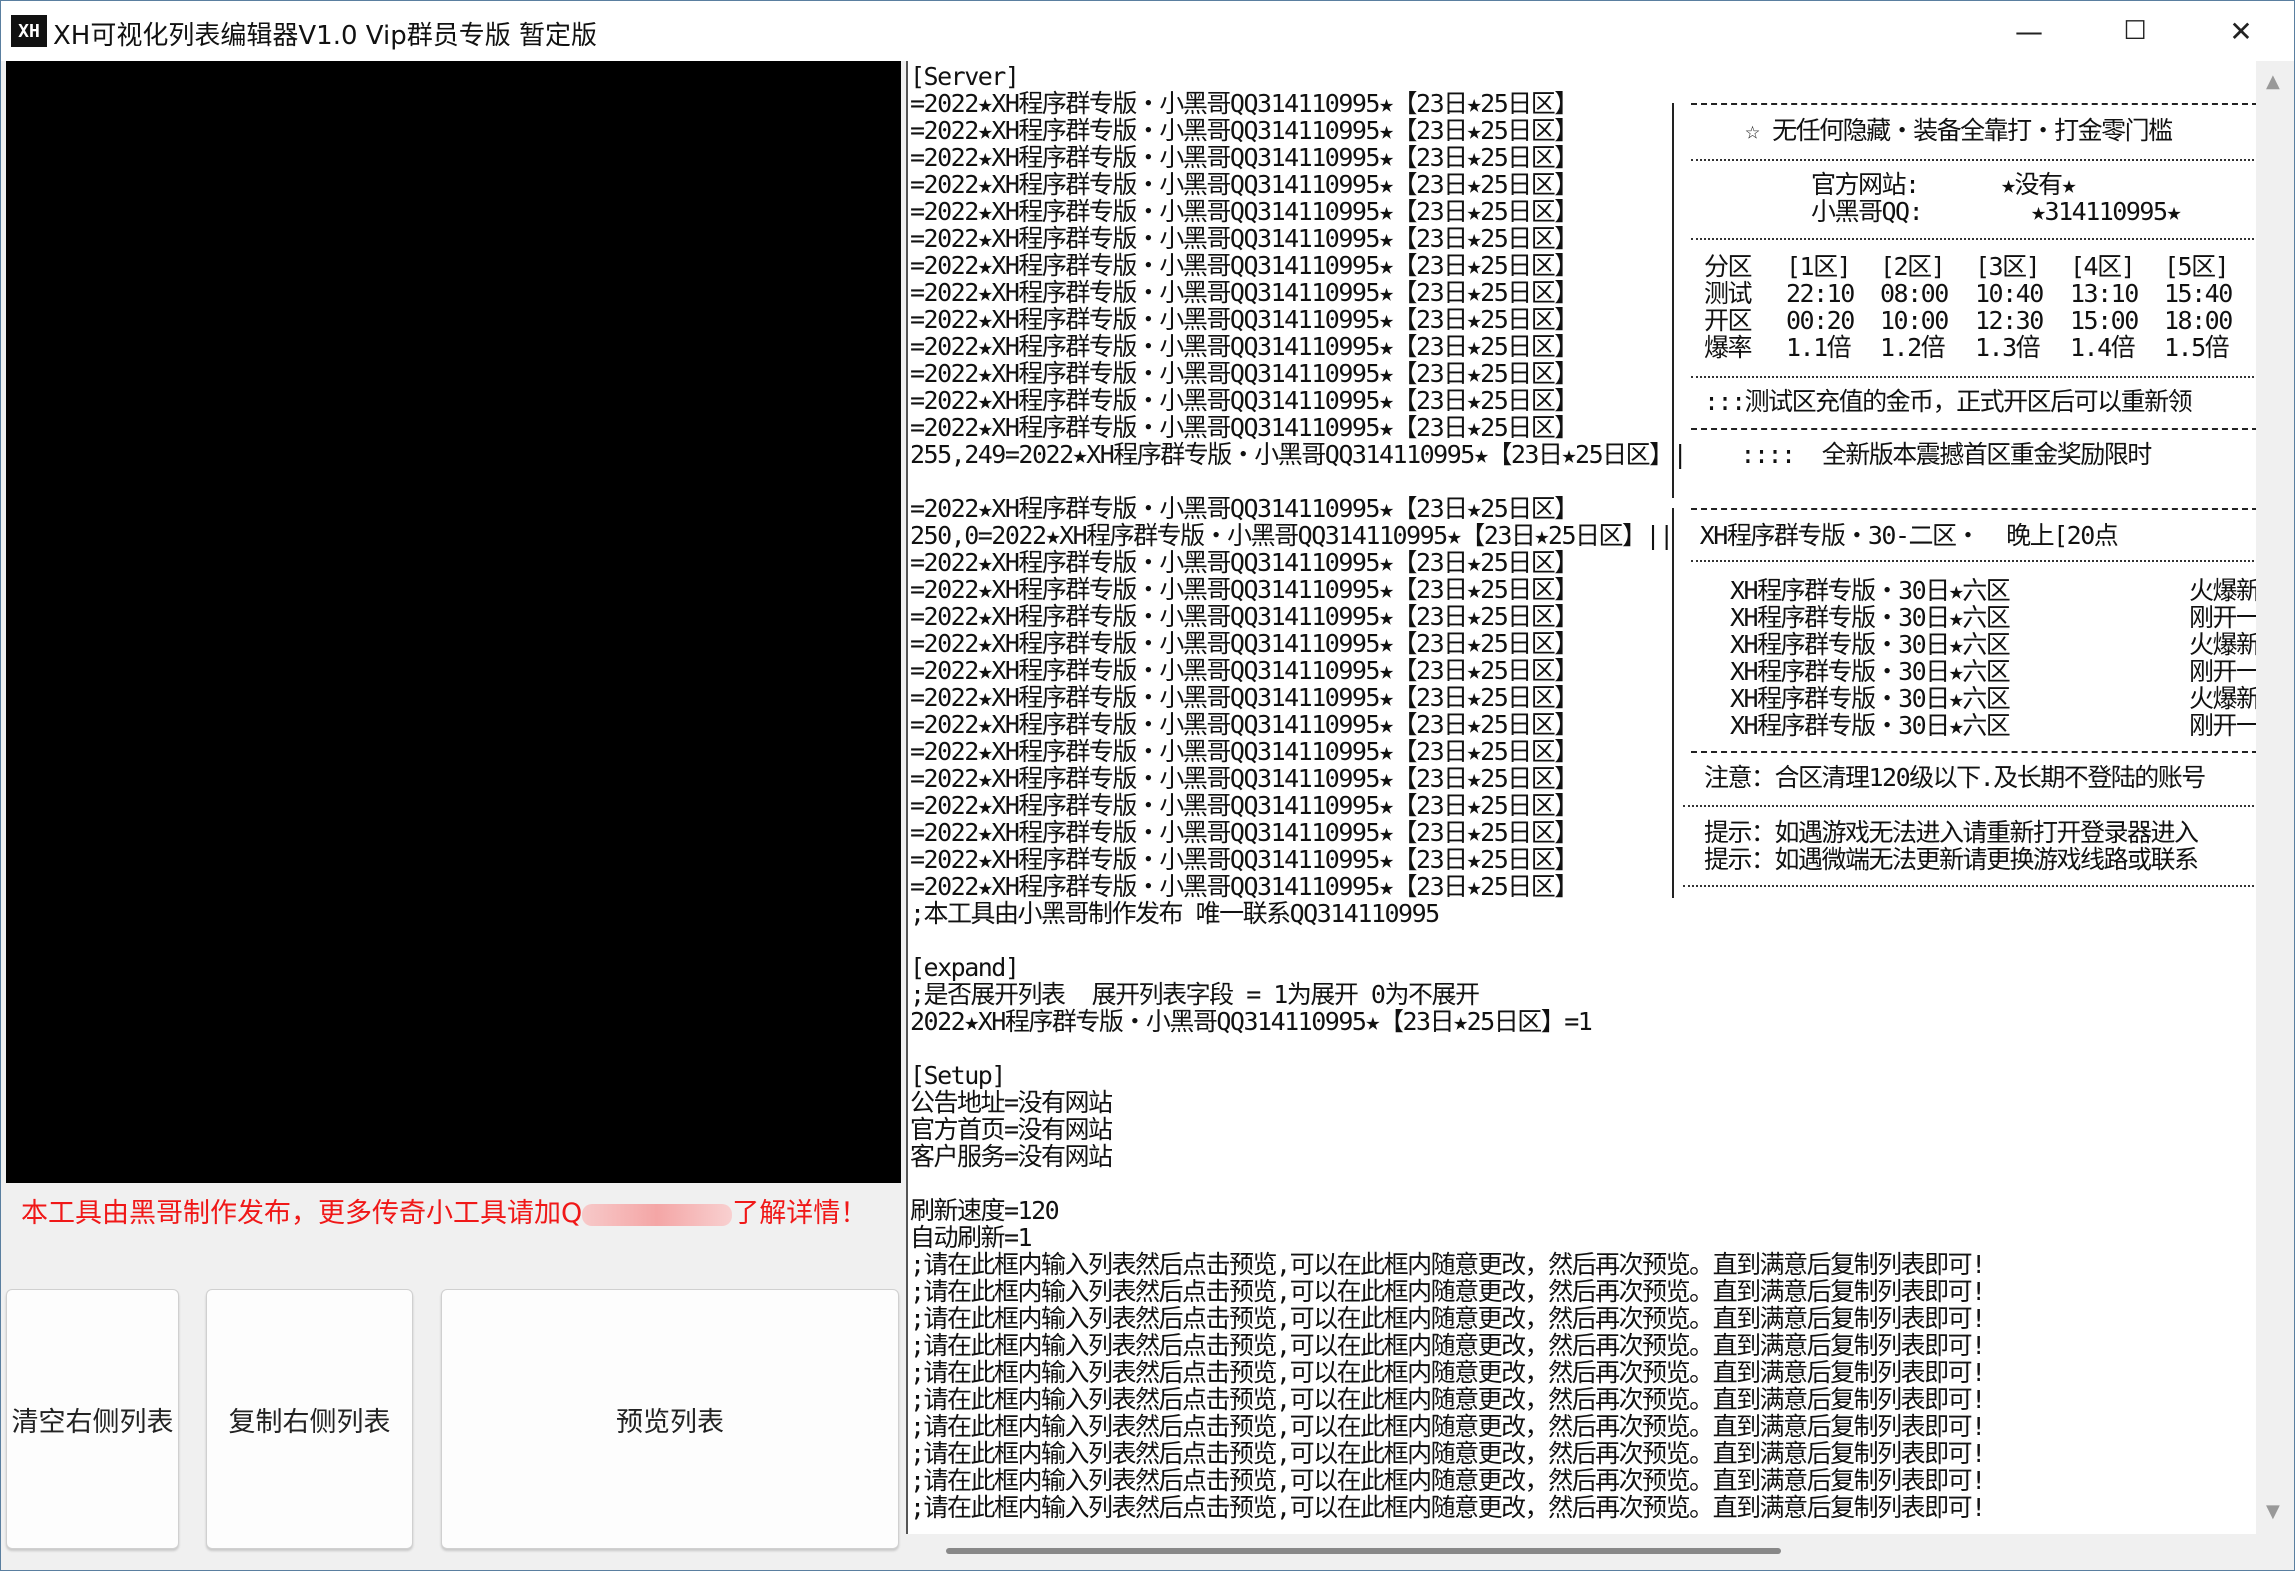 The image size is (2295, 1571). Describe the element at coordinates (2029, 31) in the screenshot. I see `minimize-button: —` at that location.